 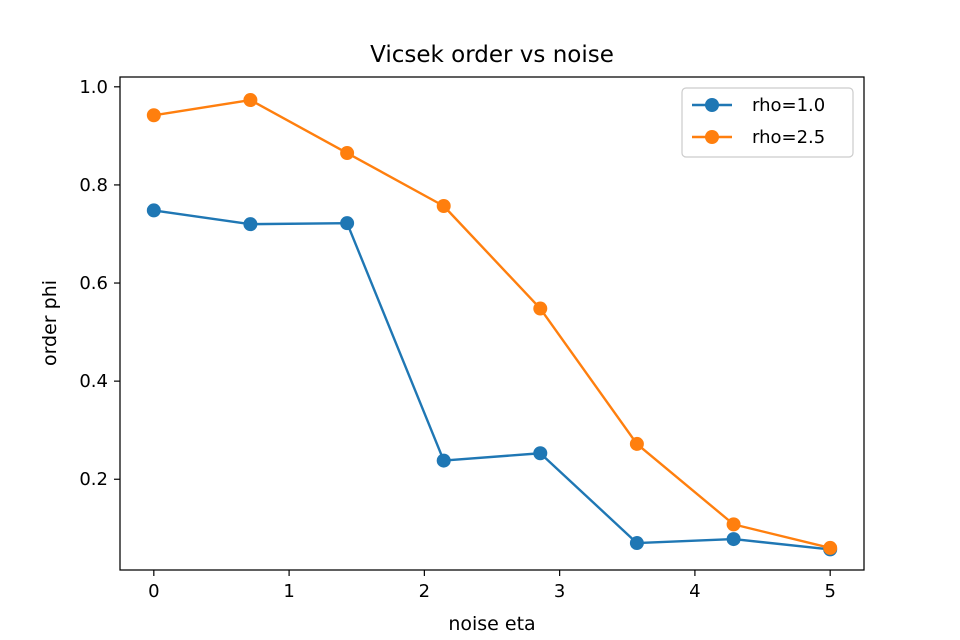 What do you see at coordinates (492, 55) in the screenshot?
I see `chart-title: Vicsek order vs noise` at bounding box center [492, 55].